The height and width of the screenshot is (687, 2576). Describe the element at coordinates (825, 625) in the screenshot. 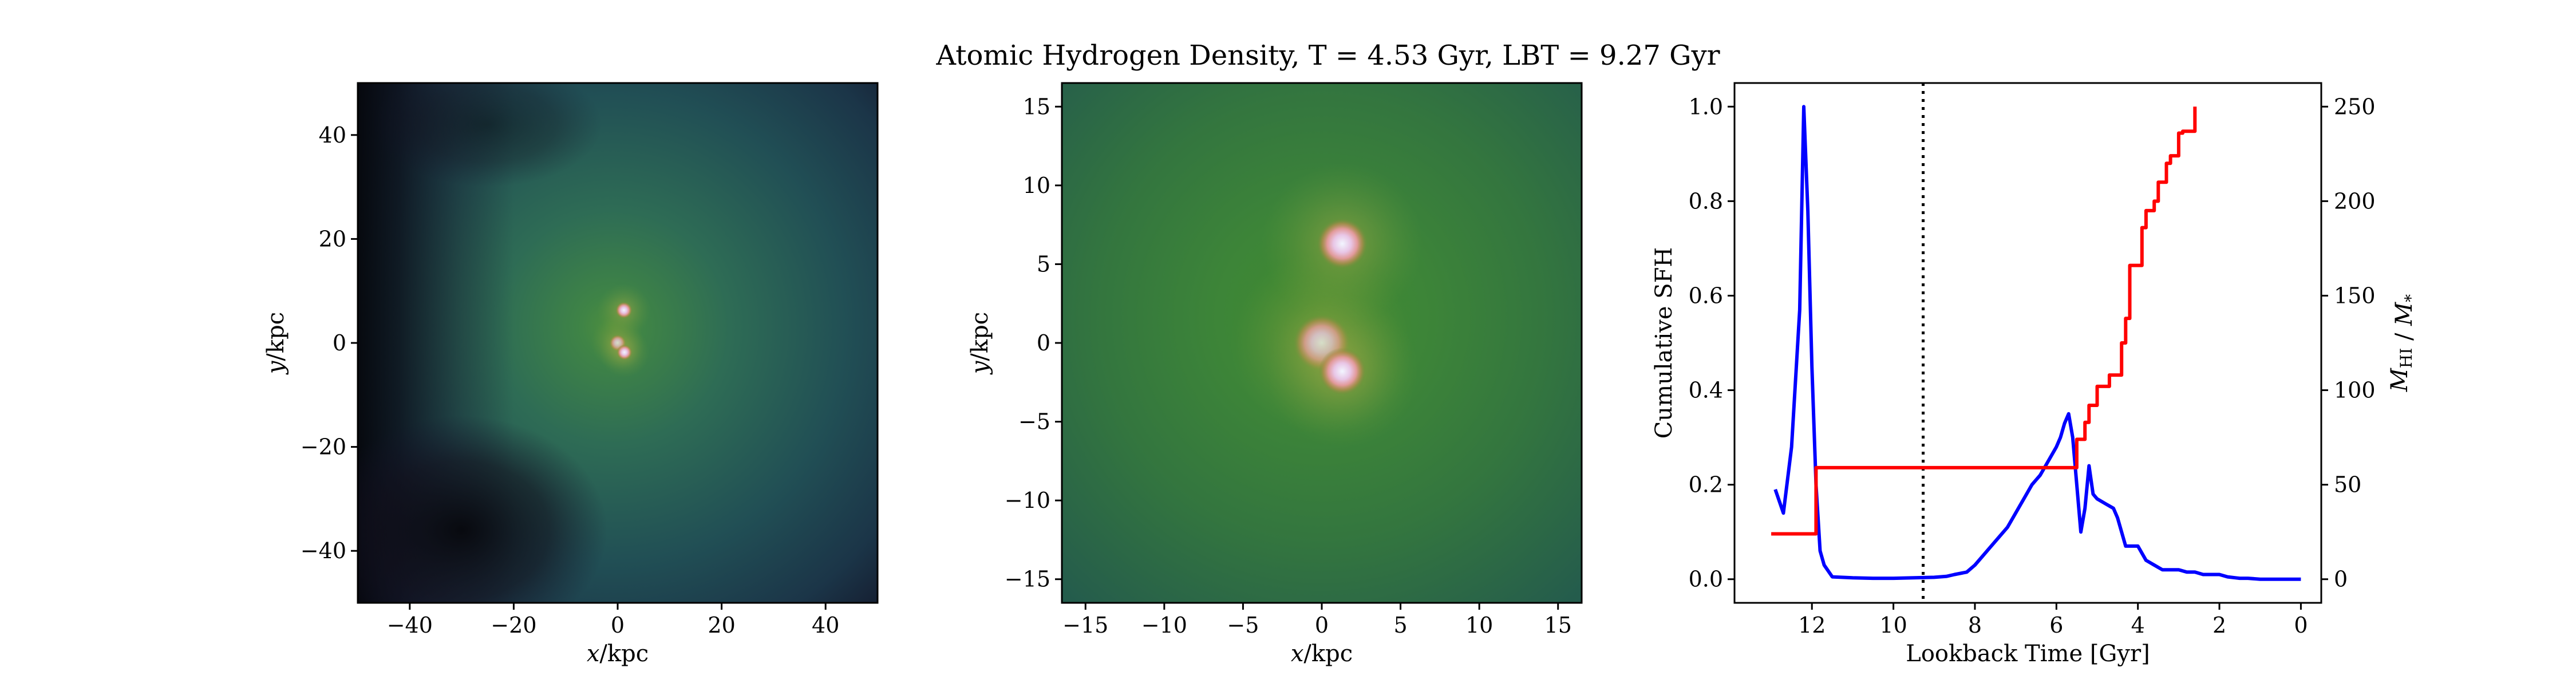

I see `x-tick-label: 40` at that location.